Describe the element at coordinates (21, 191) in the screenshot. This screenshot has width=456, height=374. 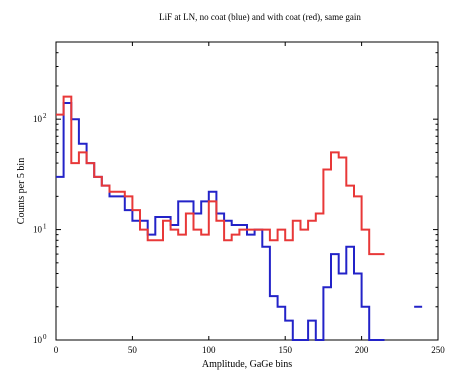
I see `y-axis-label: Counts per 5 bin` at that location.